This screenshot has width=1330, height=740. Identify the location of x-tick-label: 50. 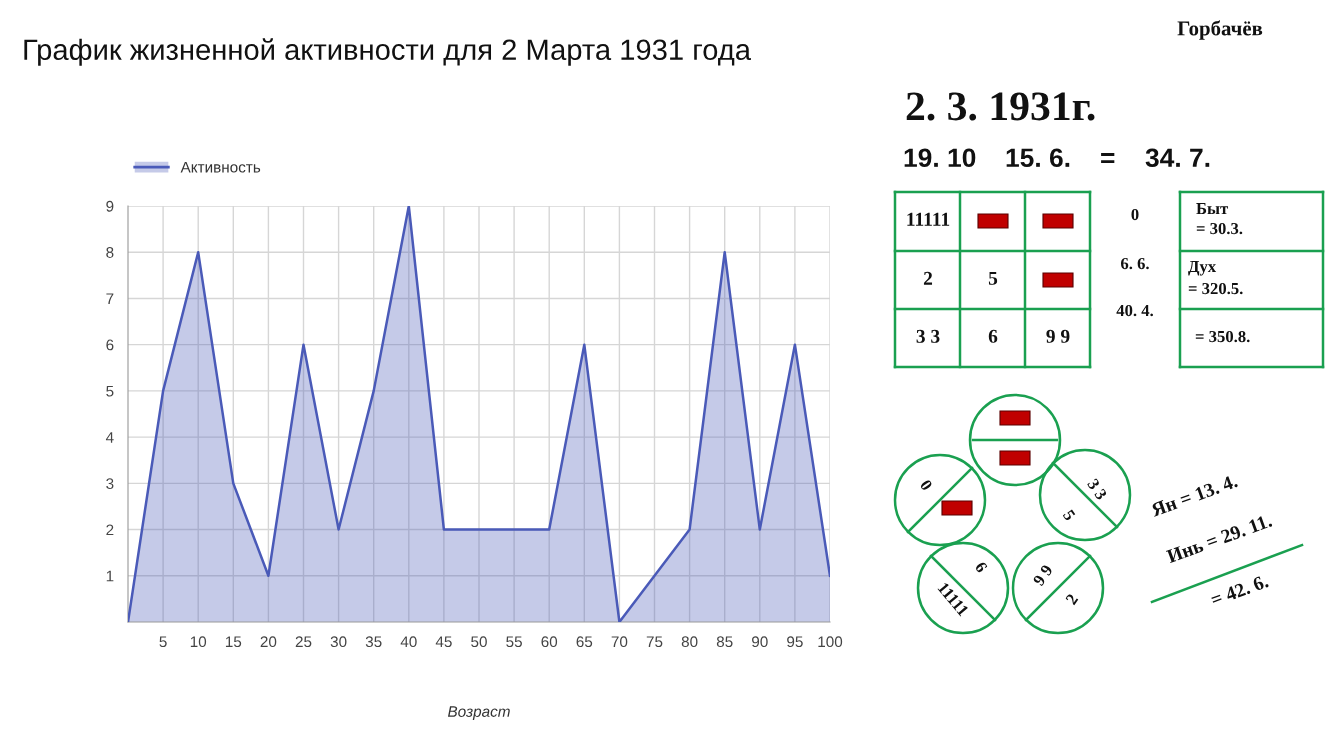
(479, 642).